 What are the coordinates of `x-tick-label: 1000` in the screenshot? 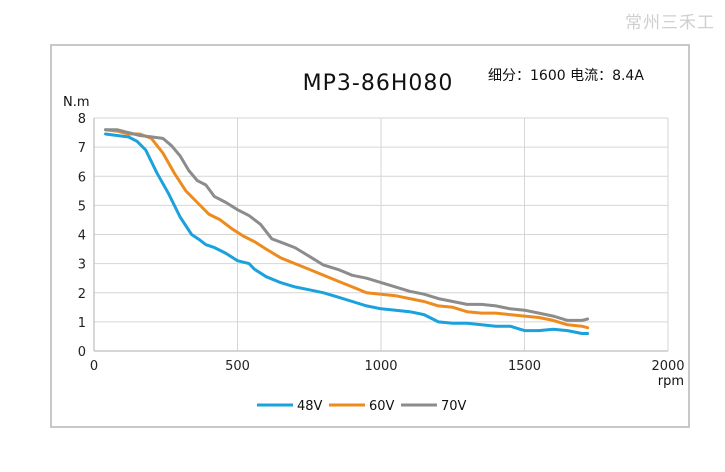 It's located at (380, 366).